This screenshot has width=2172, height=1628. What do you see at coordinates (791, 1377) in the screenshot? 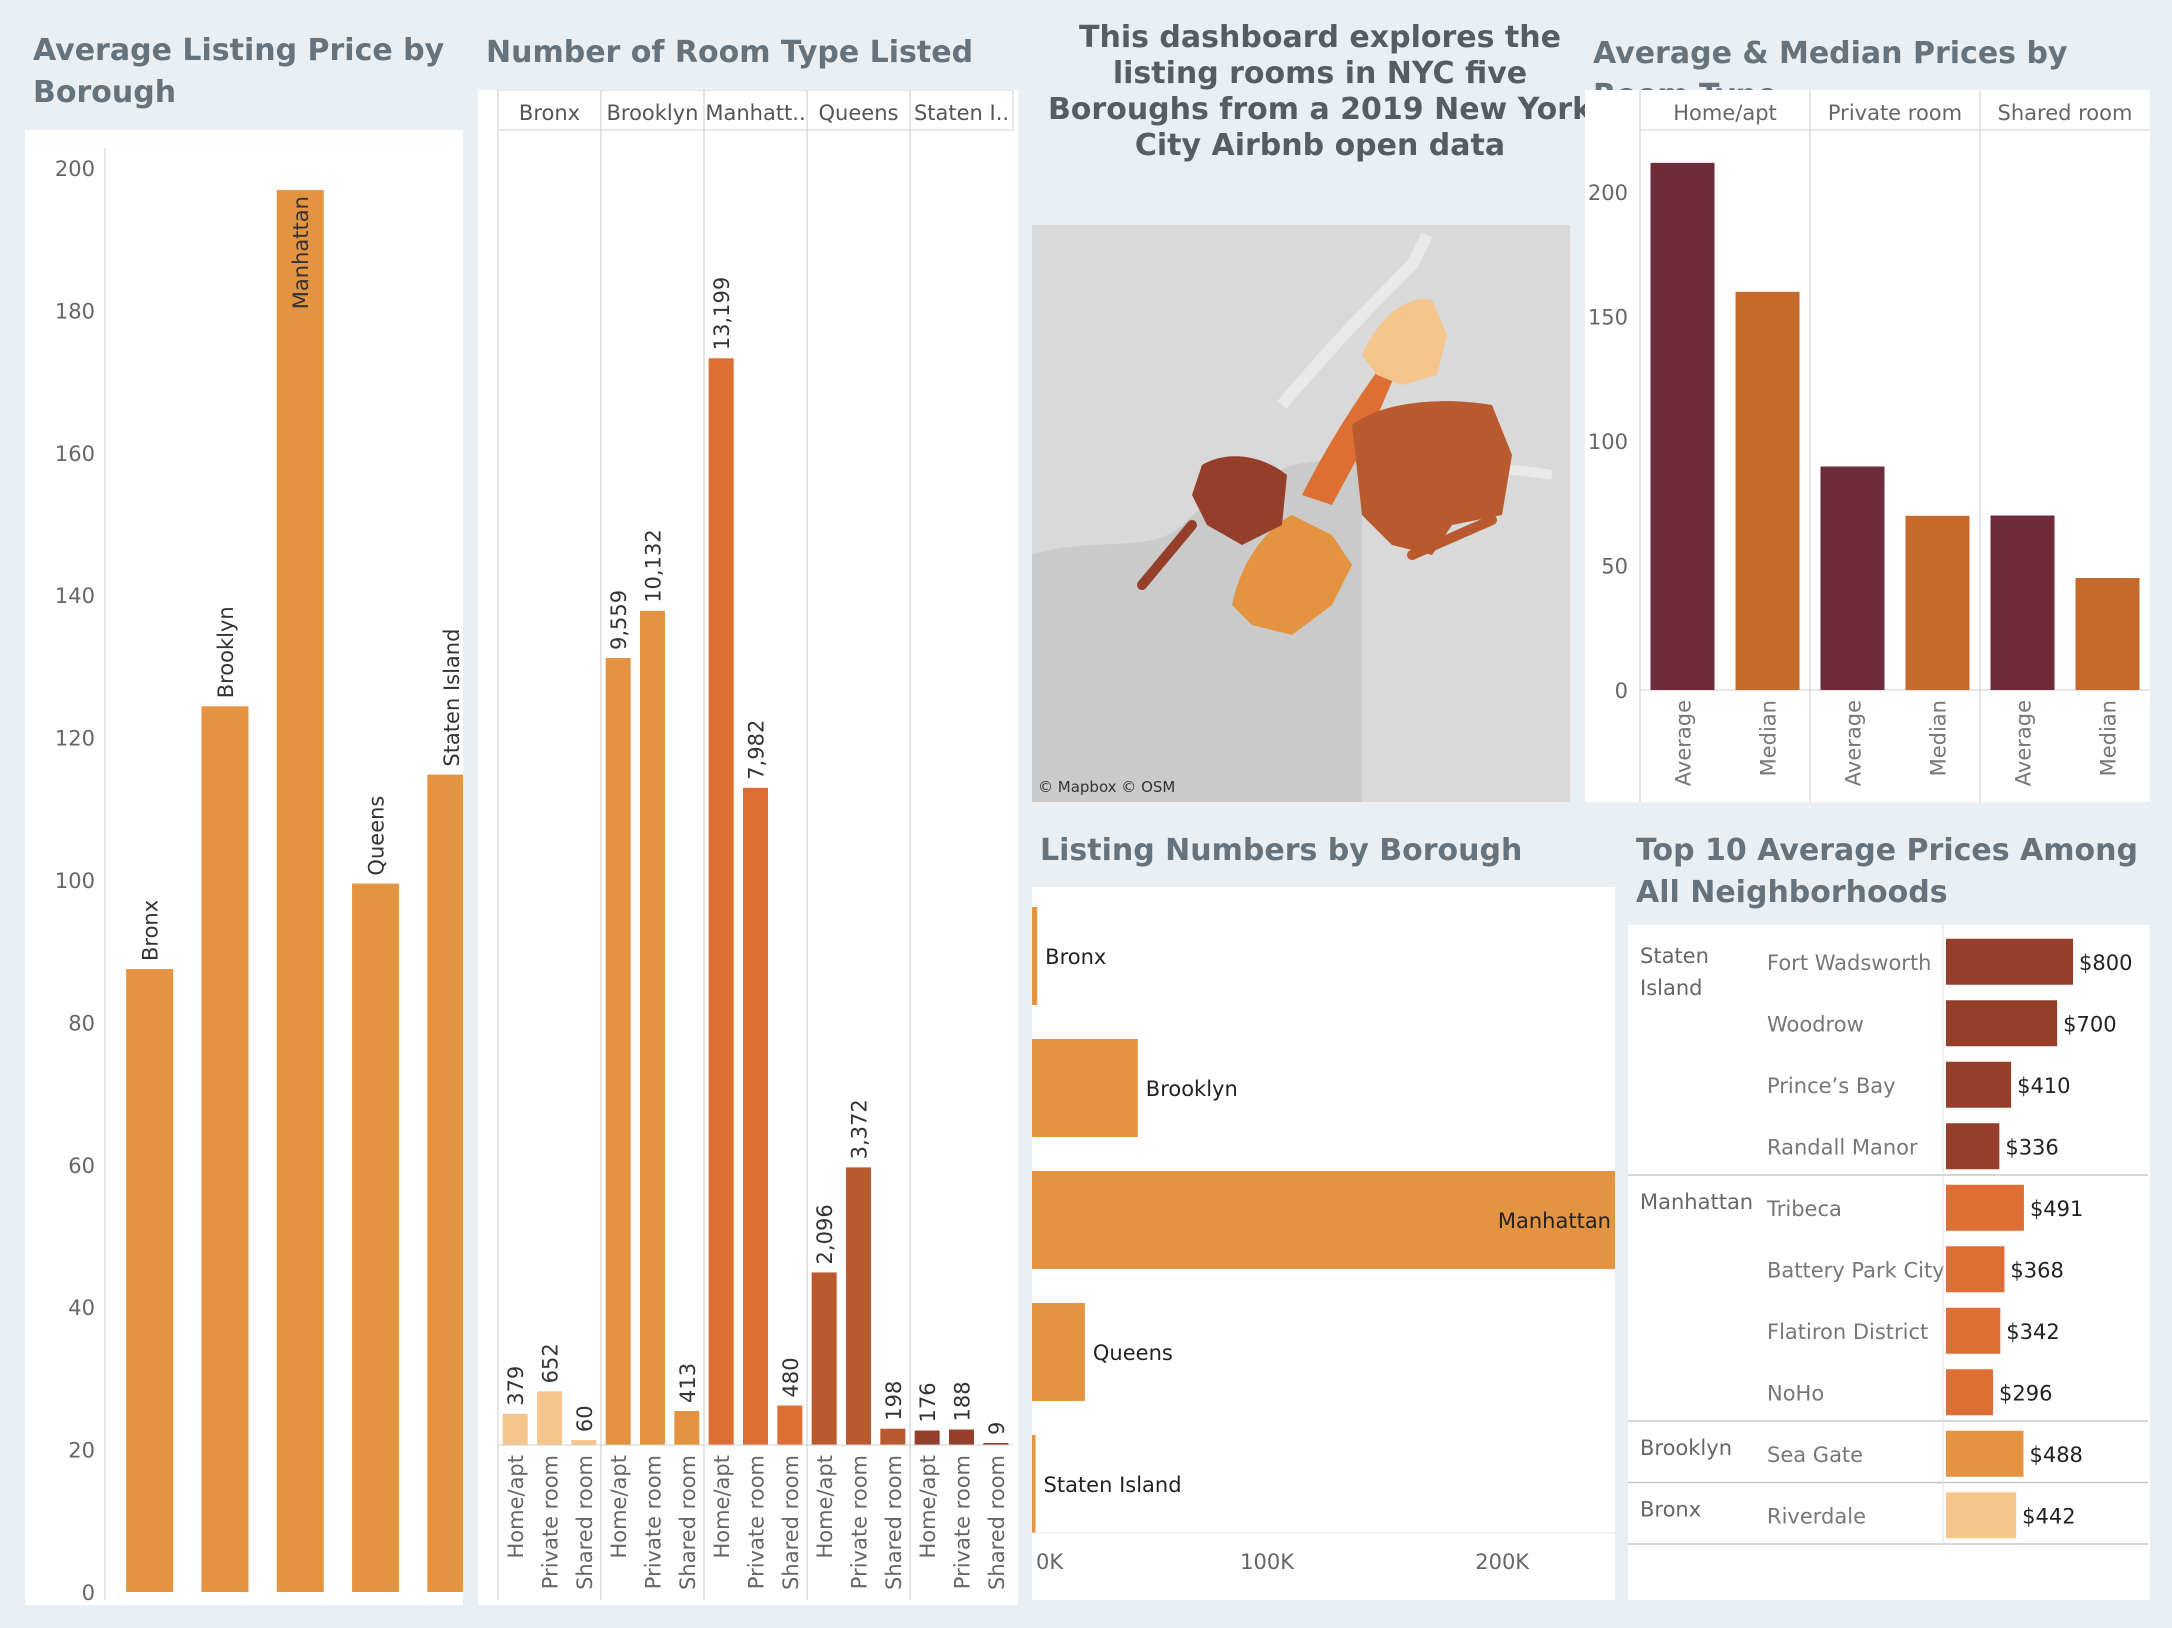
I see `value-label: 480` at bounding box center [791, 1377].